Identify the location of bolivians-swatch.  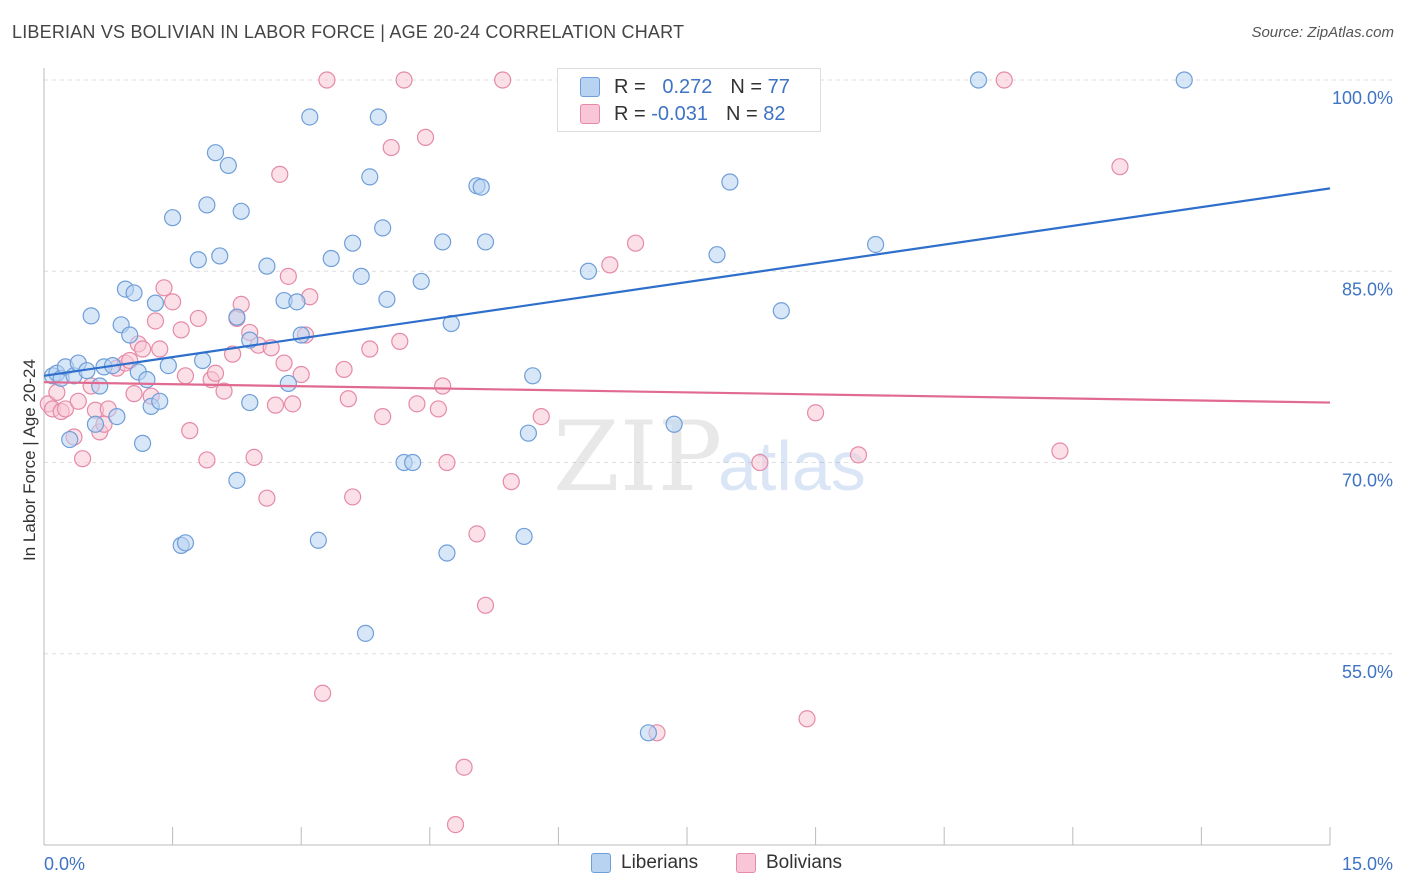
(746, 863).